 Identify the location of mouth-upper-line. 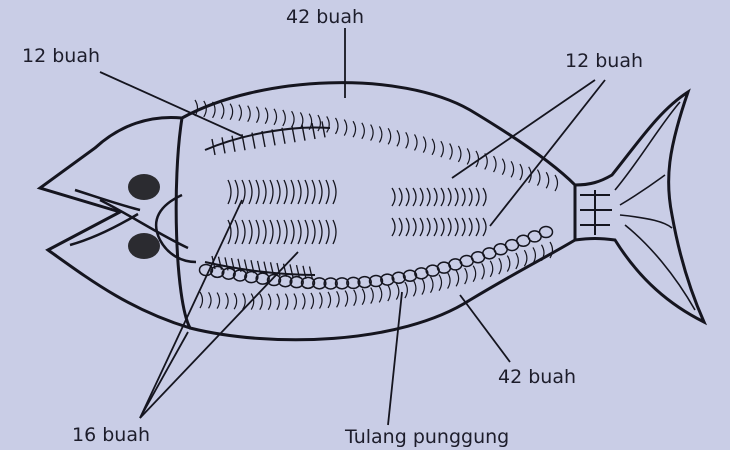
(107, 200).